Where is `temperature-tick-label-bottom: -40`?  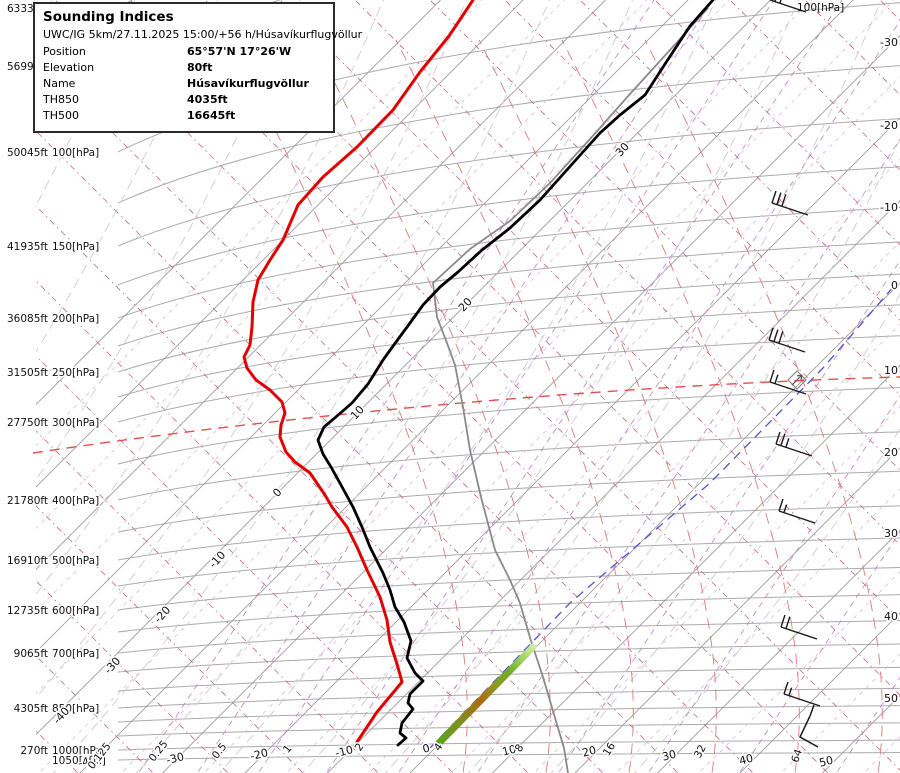 temperature-tick-label-bottom: -40 is located at coordinates (87, 761).